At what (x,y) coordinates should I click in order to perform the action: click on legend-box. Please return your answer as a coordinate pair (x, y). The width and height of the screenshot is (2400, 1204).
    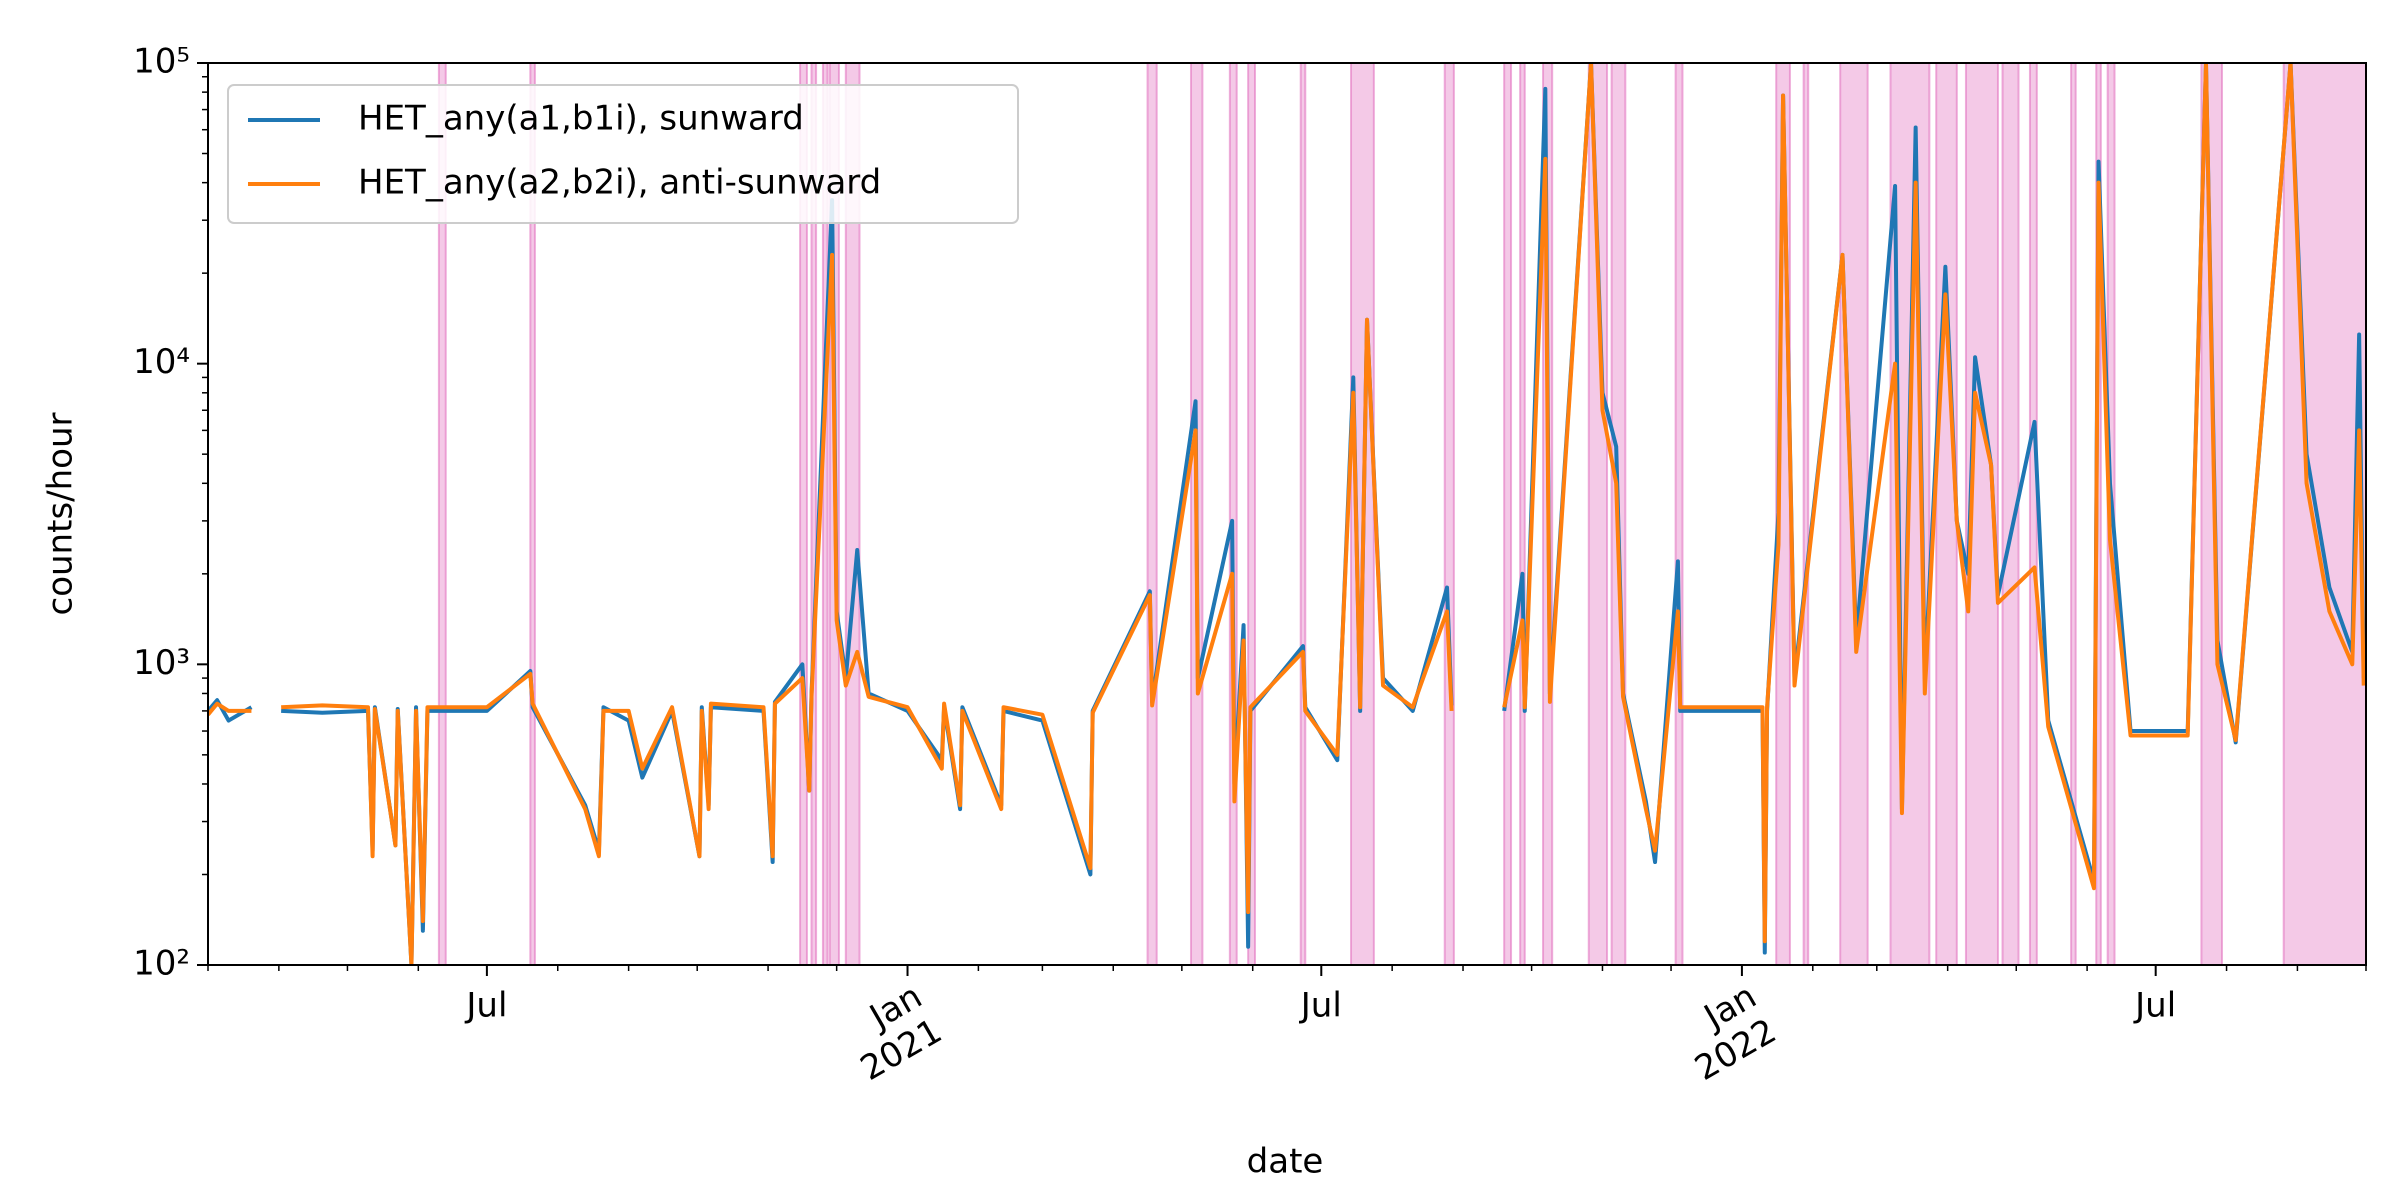
    Looking at the image, I should click on (623, 154).